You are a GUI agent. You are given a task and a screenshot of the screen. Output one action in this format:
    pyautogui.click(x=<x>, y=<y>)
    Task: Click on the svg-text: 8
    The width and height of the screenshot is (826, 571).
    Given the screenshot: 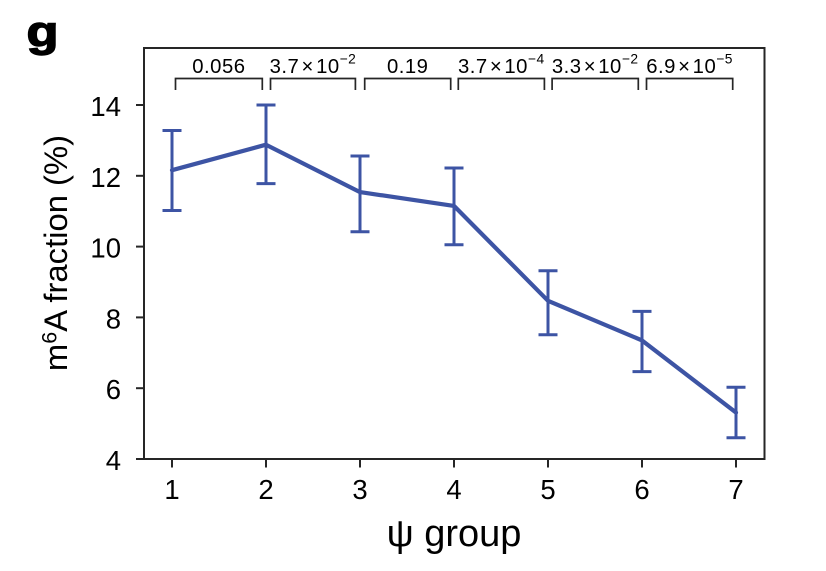 What is the action you would take?
    pyautogui.click(x=113, y=318)
    